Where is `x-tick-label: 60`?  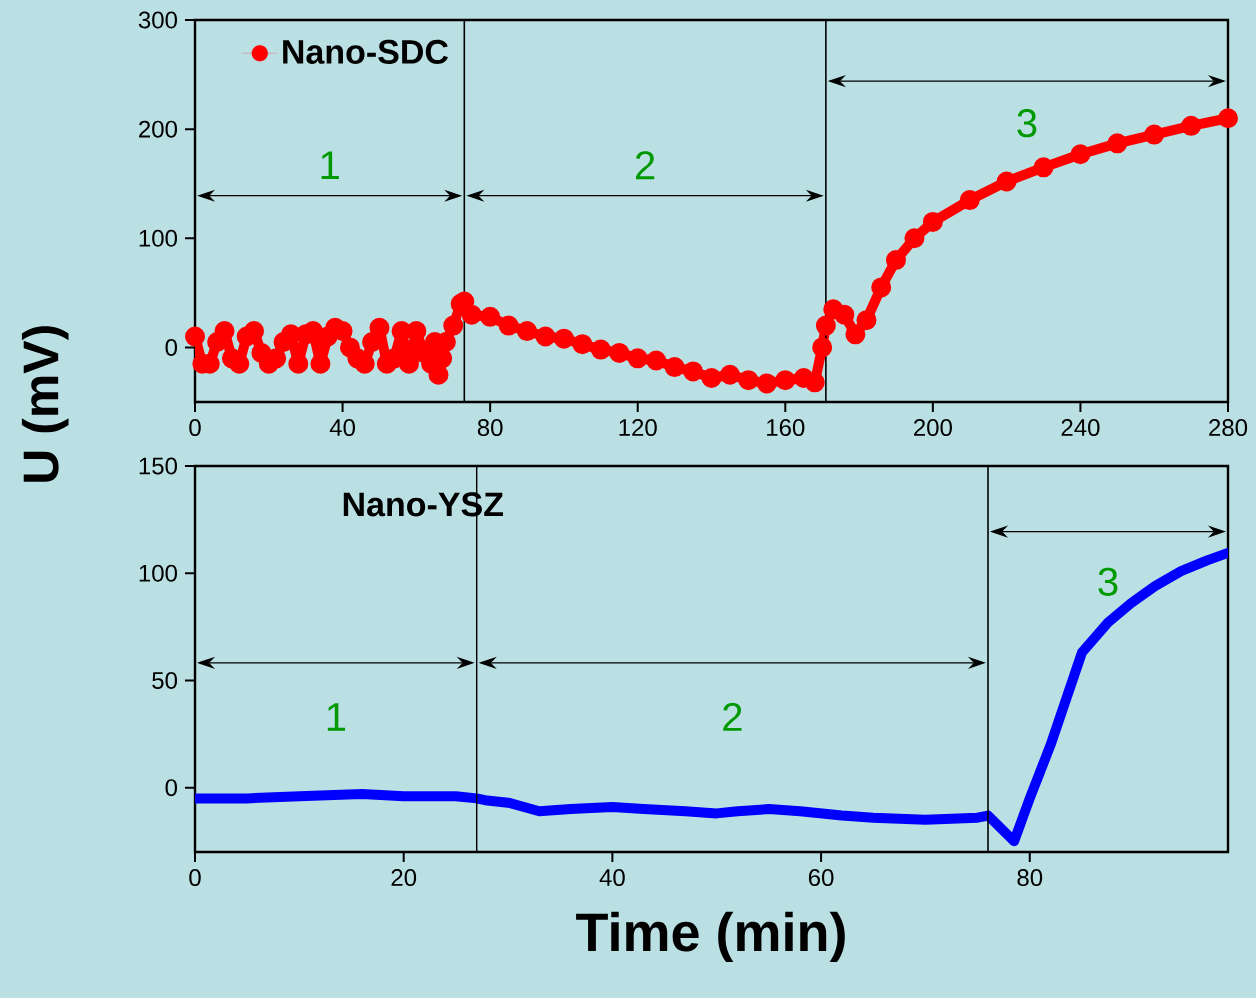
x-tick-label: 60 is located at coordinates (821, 878).